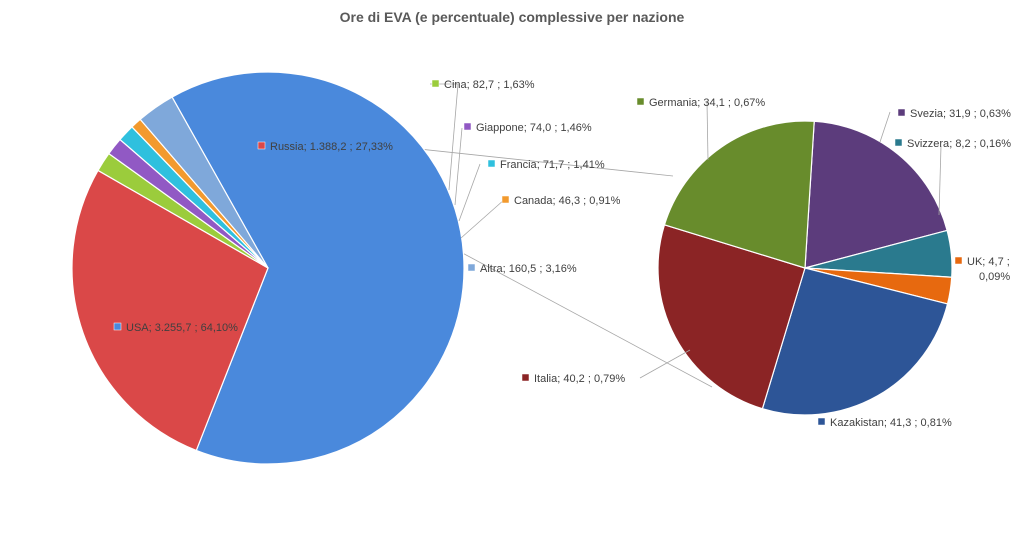 The image size is (1024, 534). I want to click on label-marker-svizzera, so click(898, 142).